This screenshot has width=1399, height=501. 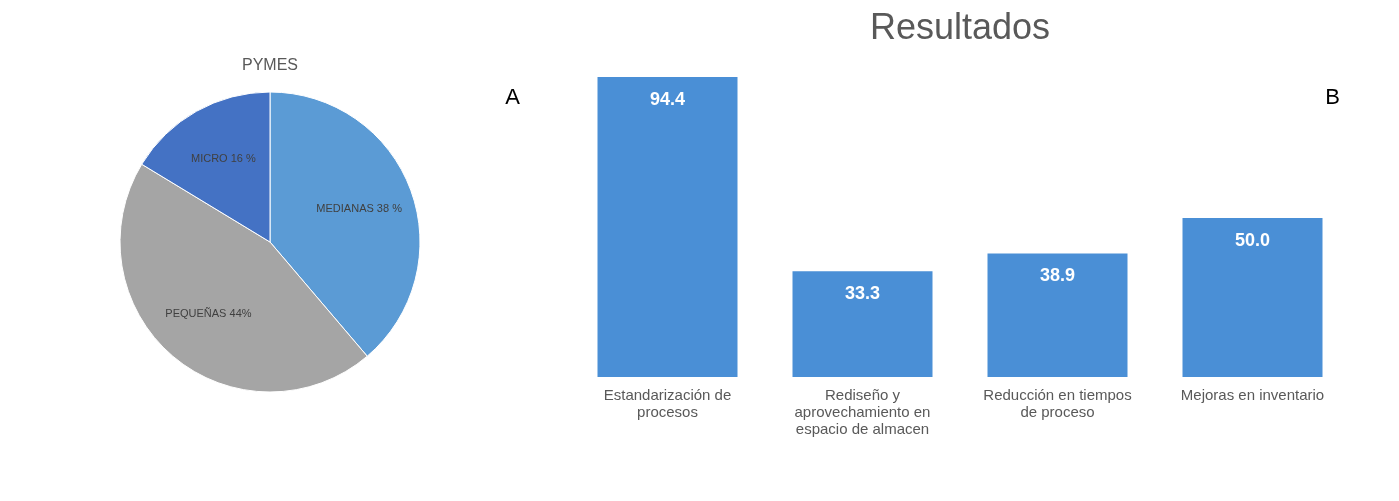 I want to click on data-label: 50.0, so click(x=1252, y=240).